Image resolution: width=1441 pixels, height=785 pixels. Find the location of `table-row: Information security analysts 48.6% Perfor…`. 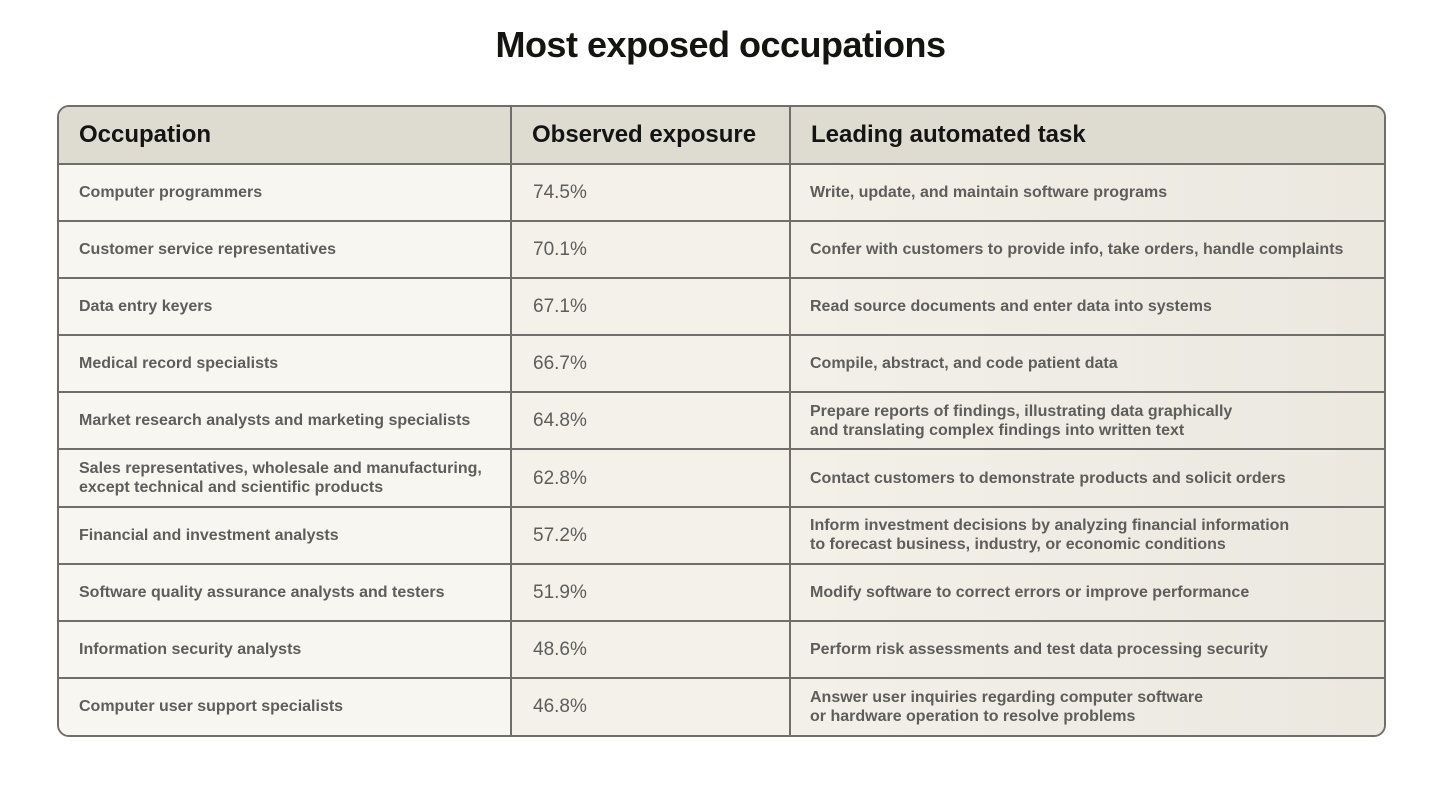

table-row: Information security analysts 48.6% Perfor… is located at coordinates (721, 649).